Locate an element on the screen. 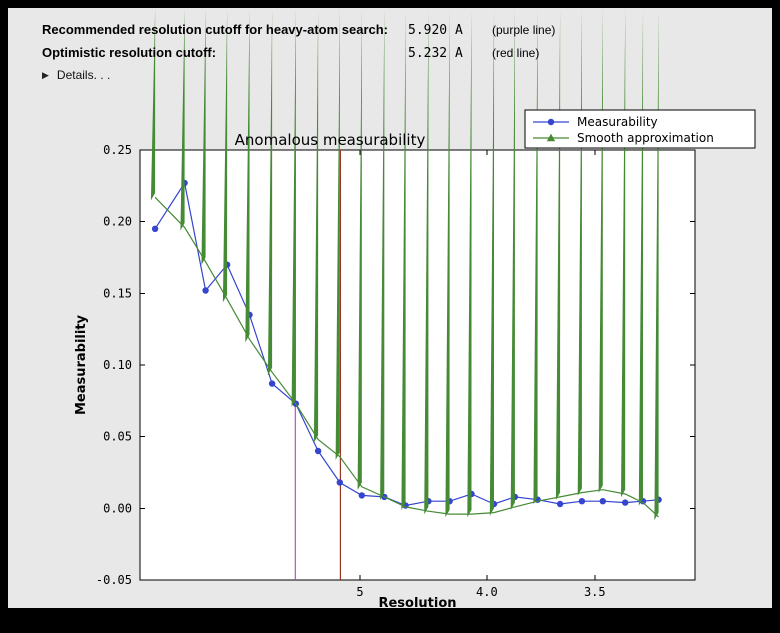 This screenshot has height=633, width=780. disclosure-triangle-icon: ▶ is located at coordinates (45, 74).